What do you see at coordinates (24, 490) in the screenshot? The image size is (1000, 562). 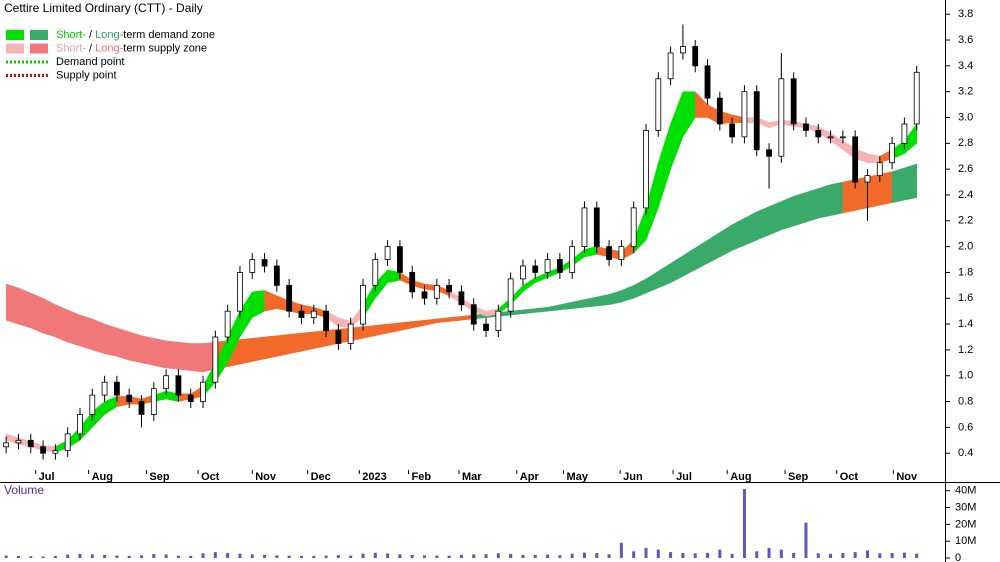 I see `volume-label: Volume` at bounding box center [24, 490].